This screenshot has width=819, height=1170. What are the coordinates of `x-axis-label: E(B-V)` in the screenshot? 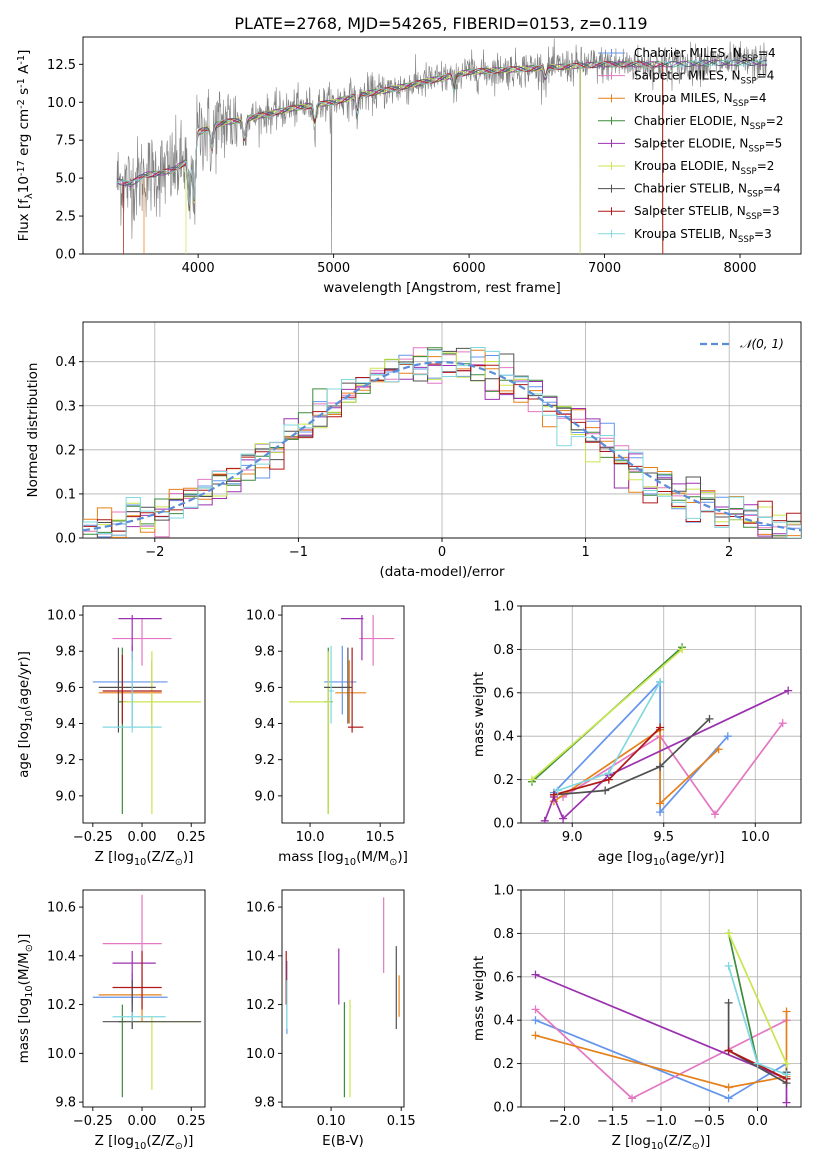 It's located at (343, 1141).